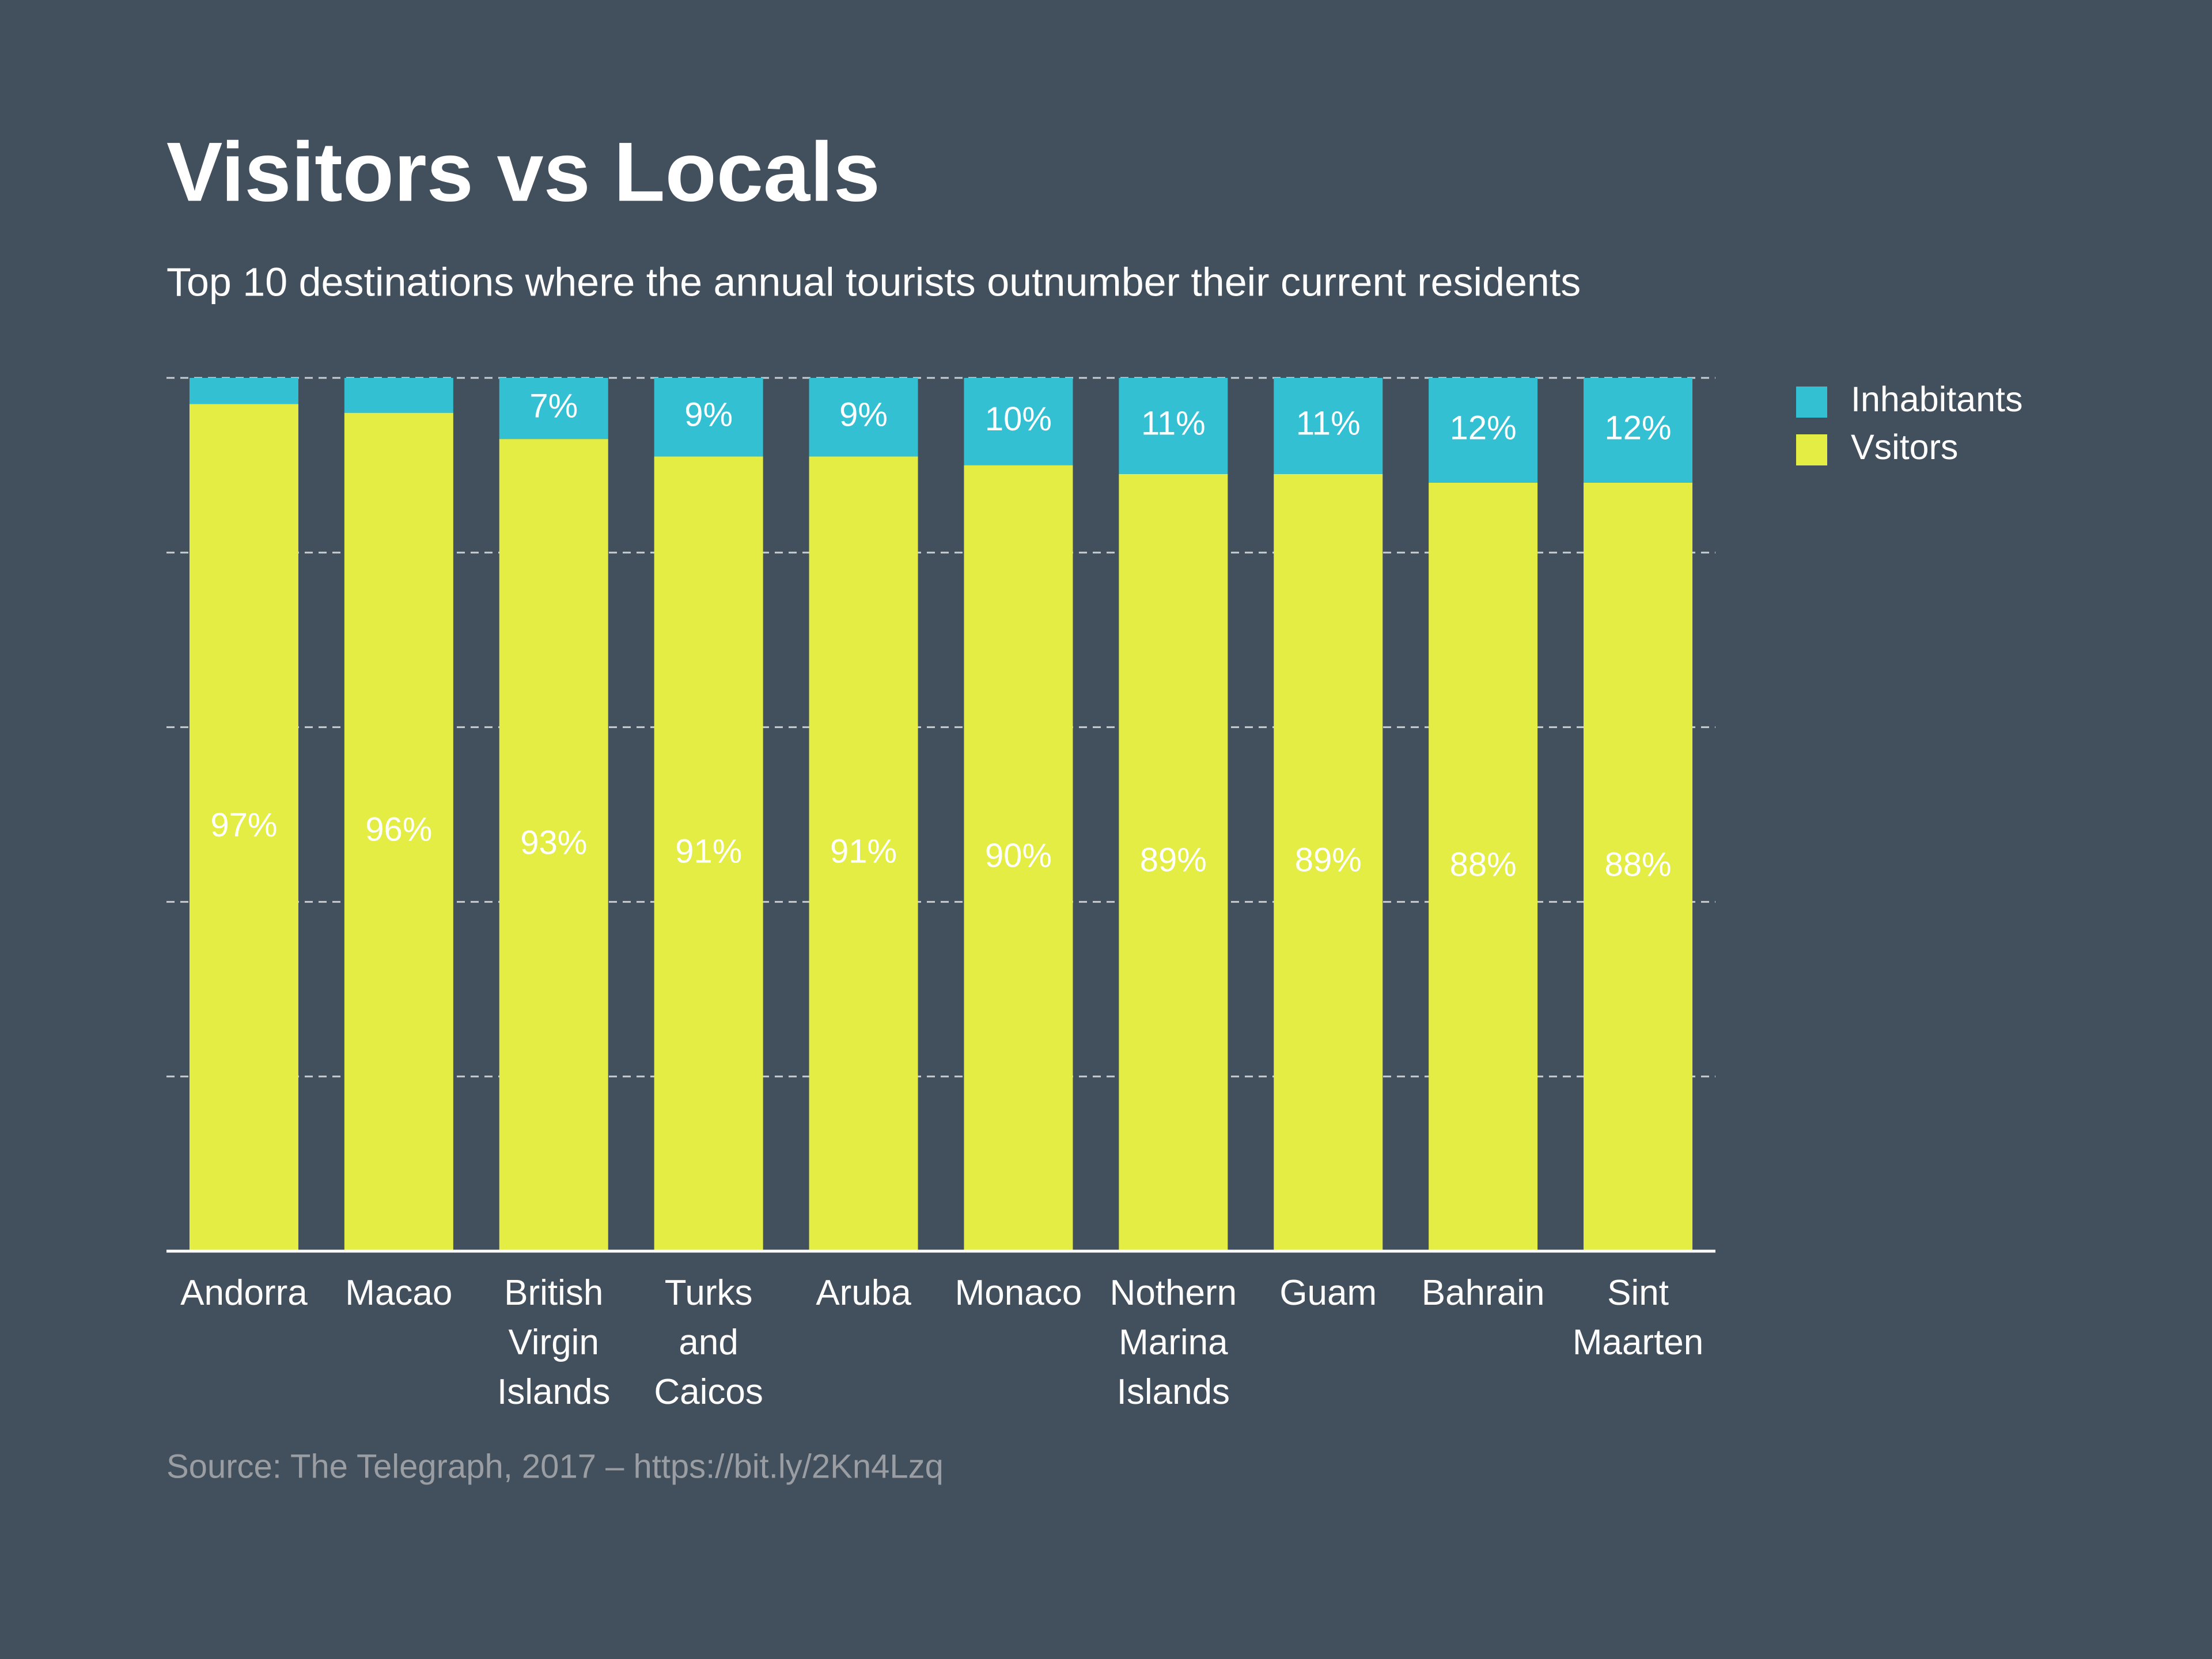  What do you see at coordinates (1936, 399) in the screenshot?
I see `legend-label: Inhabitants` at bounding box center [1936, 399].